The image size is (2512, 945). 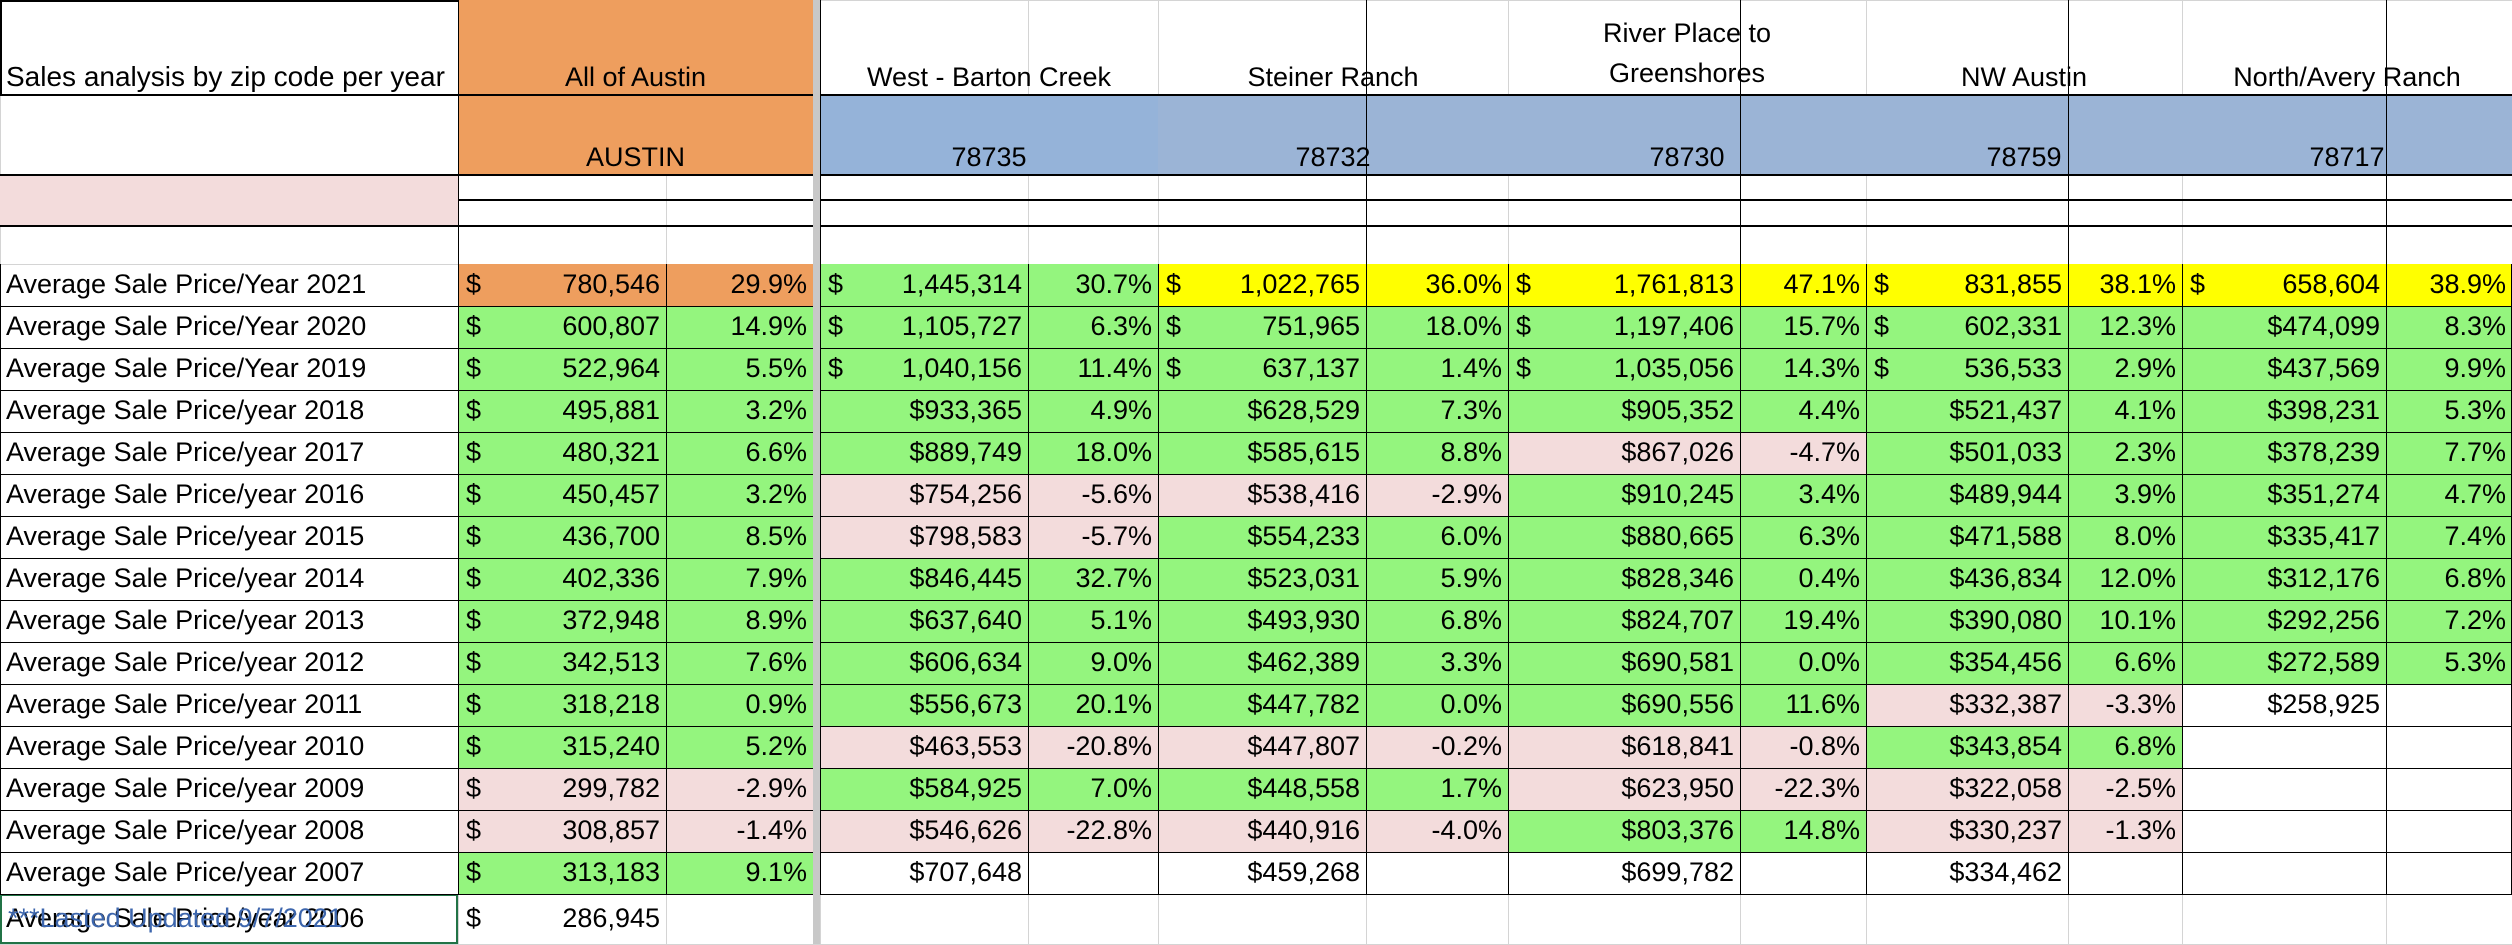 I want to click on zip-code-header: 78730, so click(x=1687, y=135).